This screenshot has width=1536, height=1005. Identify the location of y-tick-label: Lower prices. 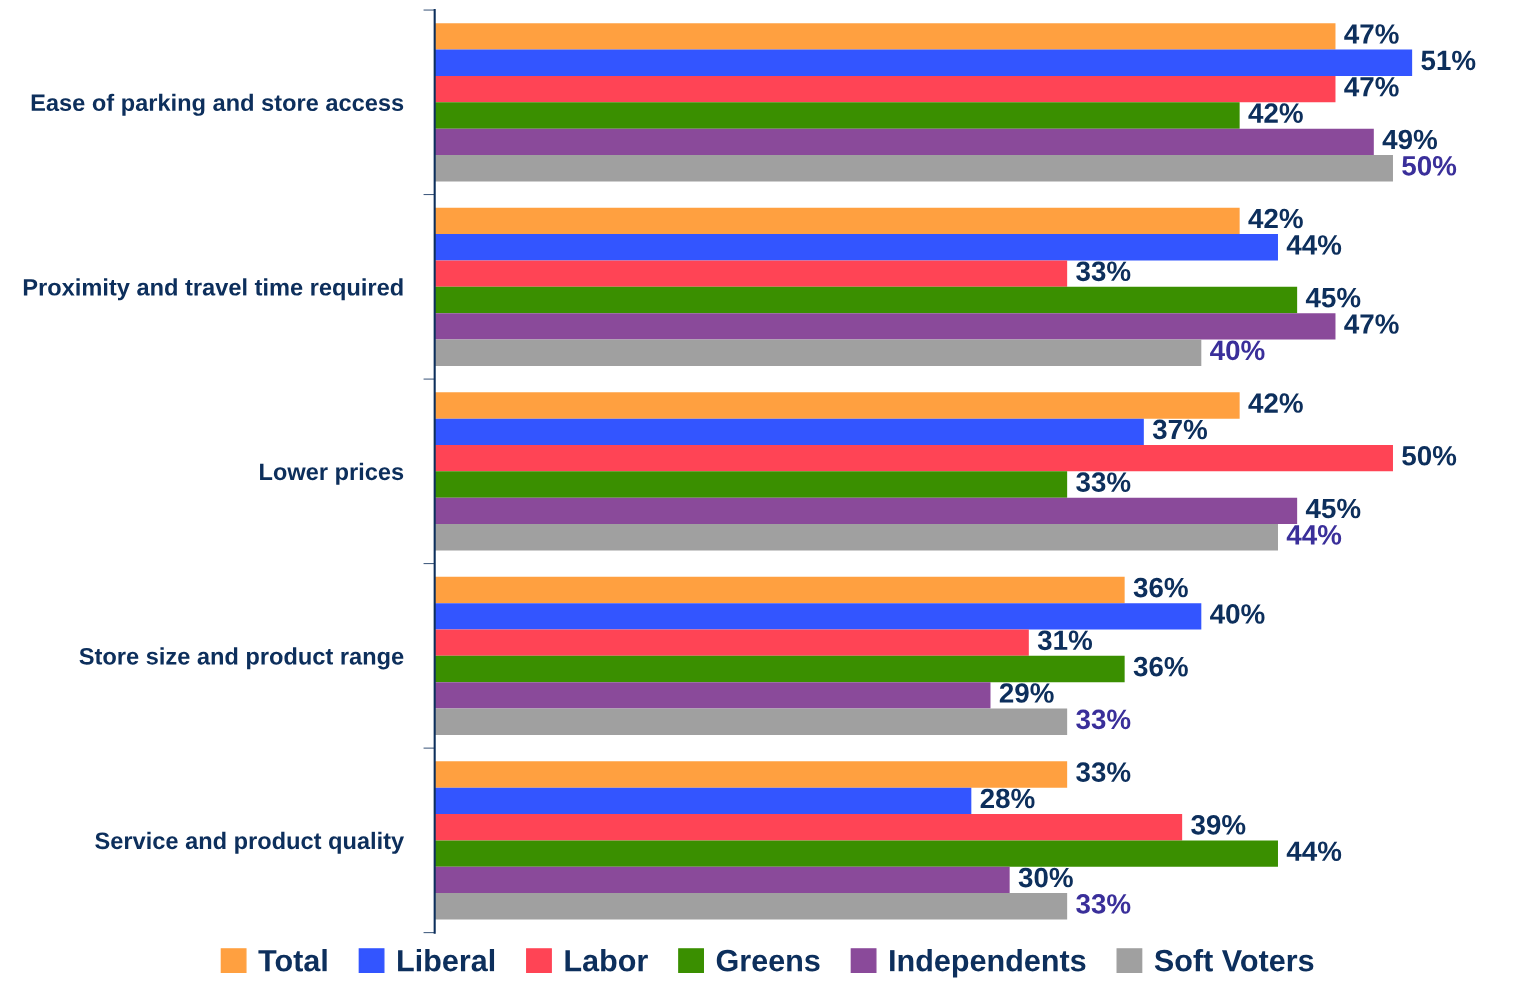
(332, 473).